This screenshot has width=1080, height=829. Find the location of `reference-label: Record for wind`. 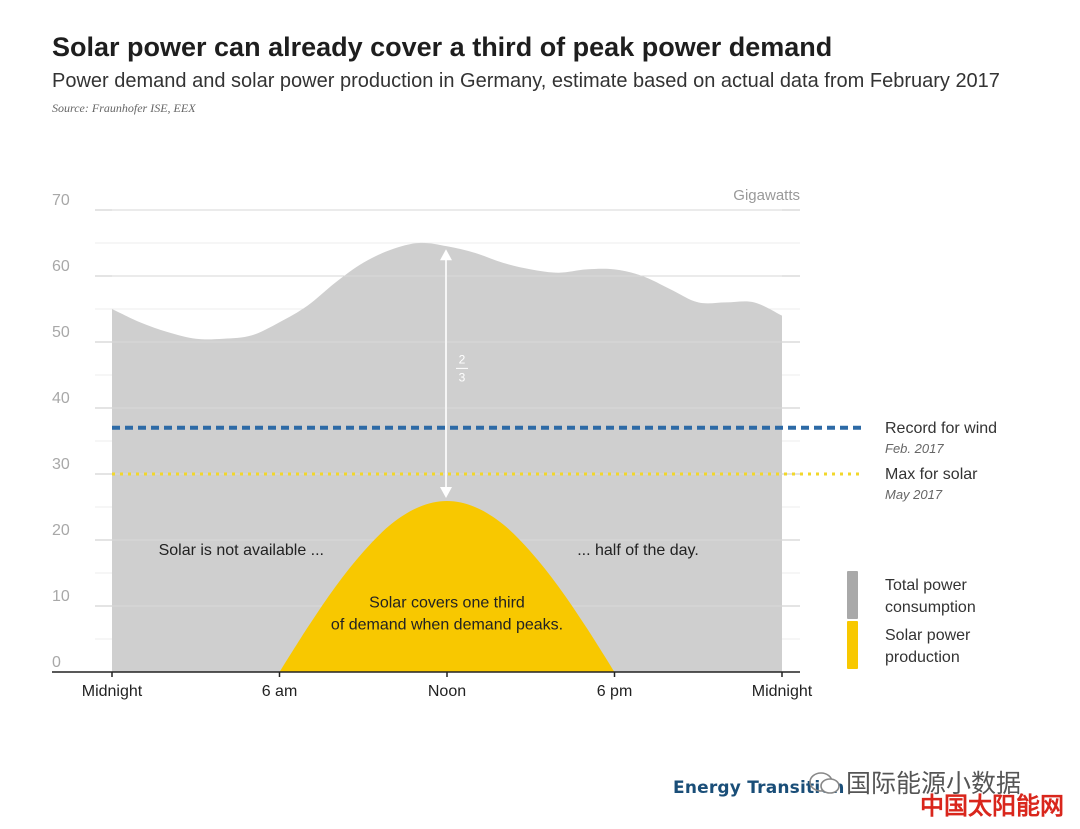

reference-label: Record for wind is located at coordinates (941, 428).